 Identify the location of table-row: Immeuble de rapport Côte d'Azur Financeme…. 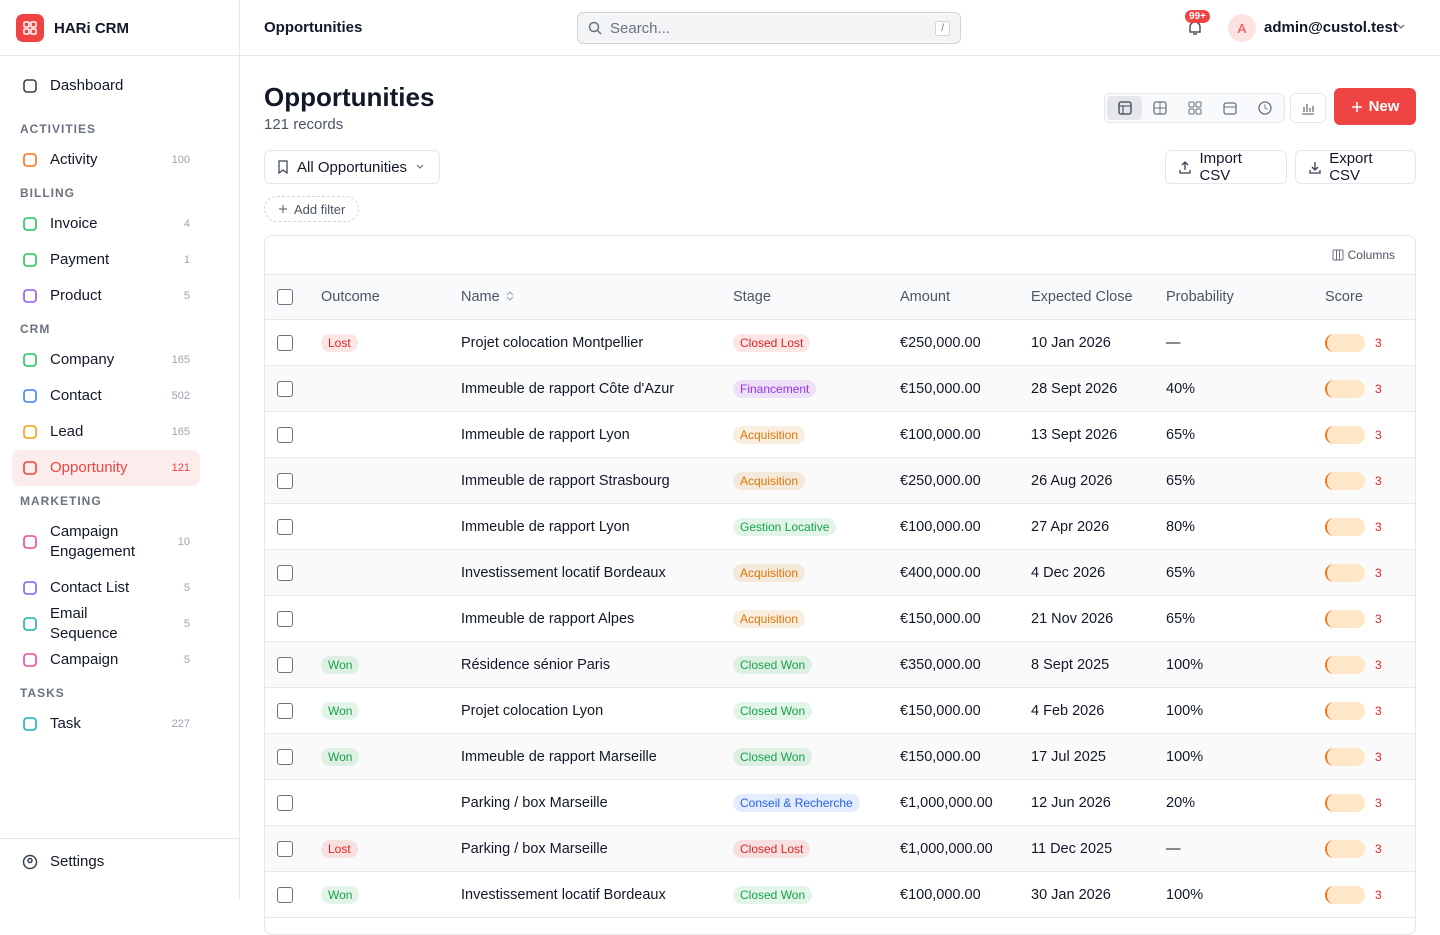
(840, 389).